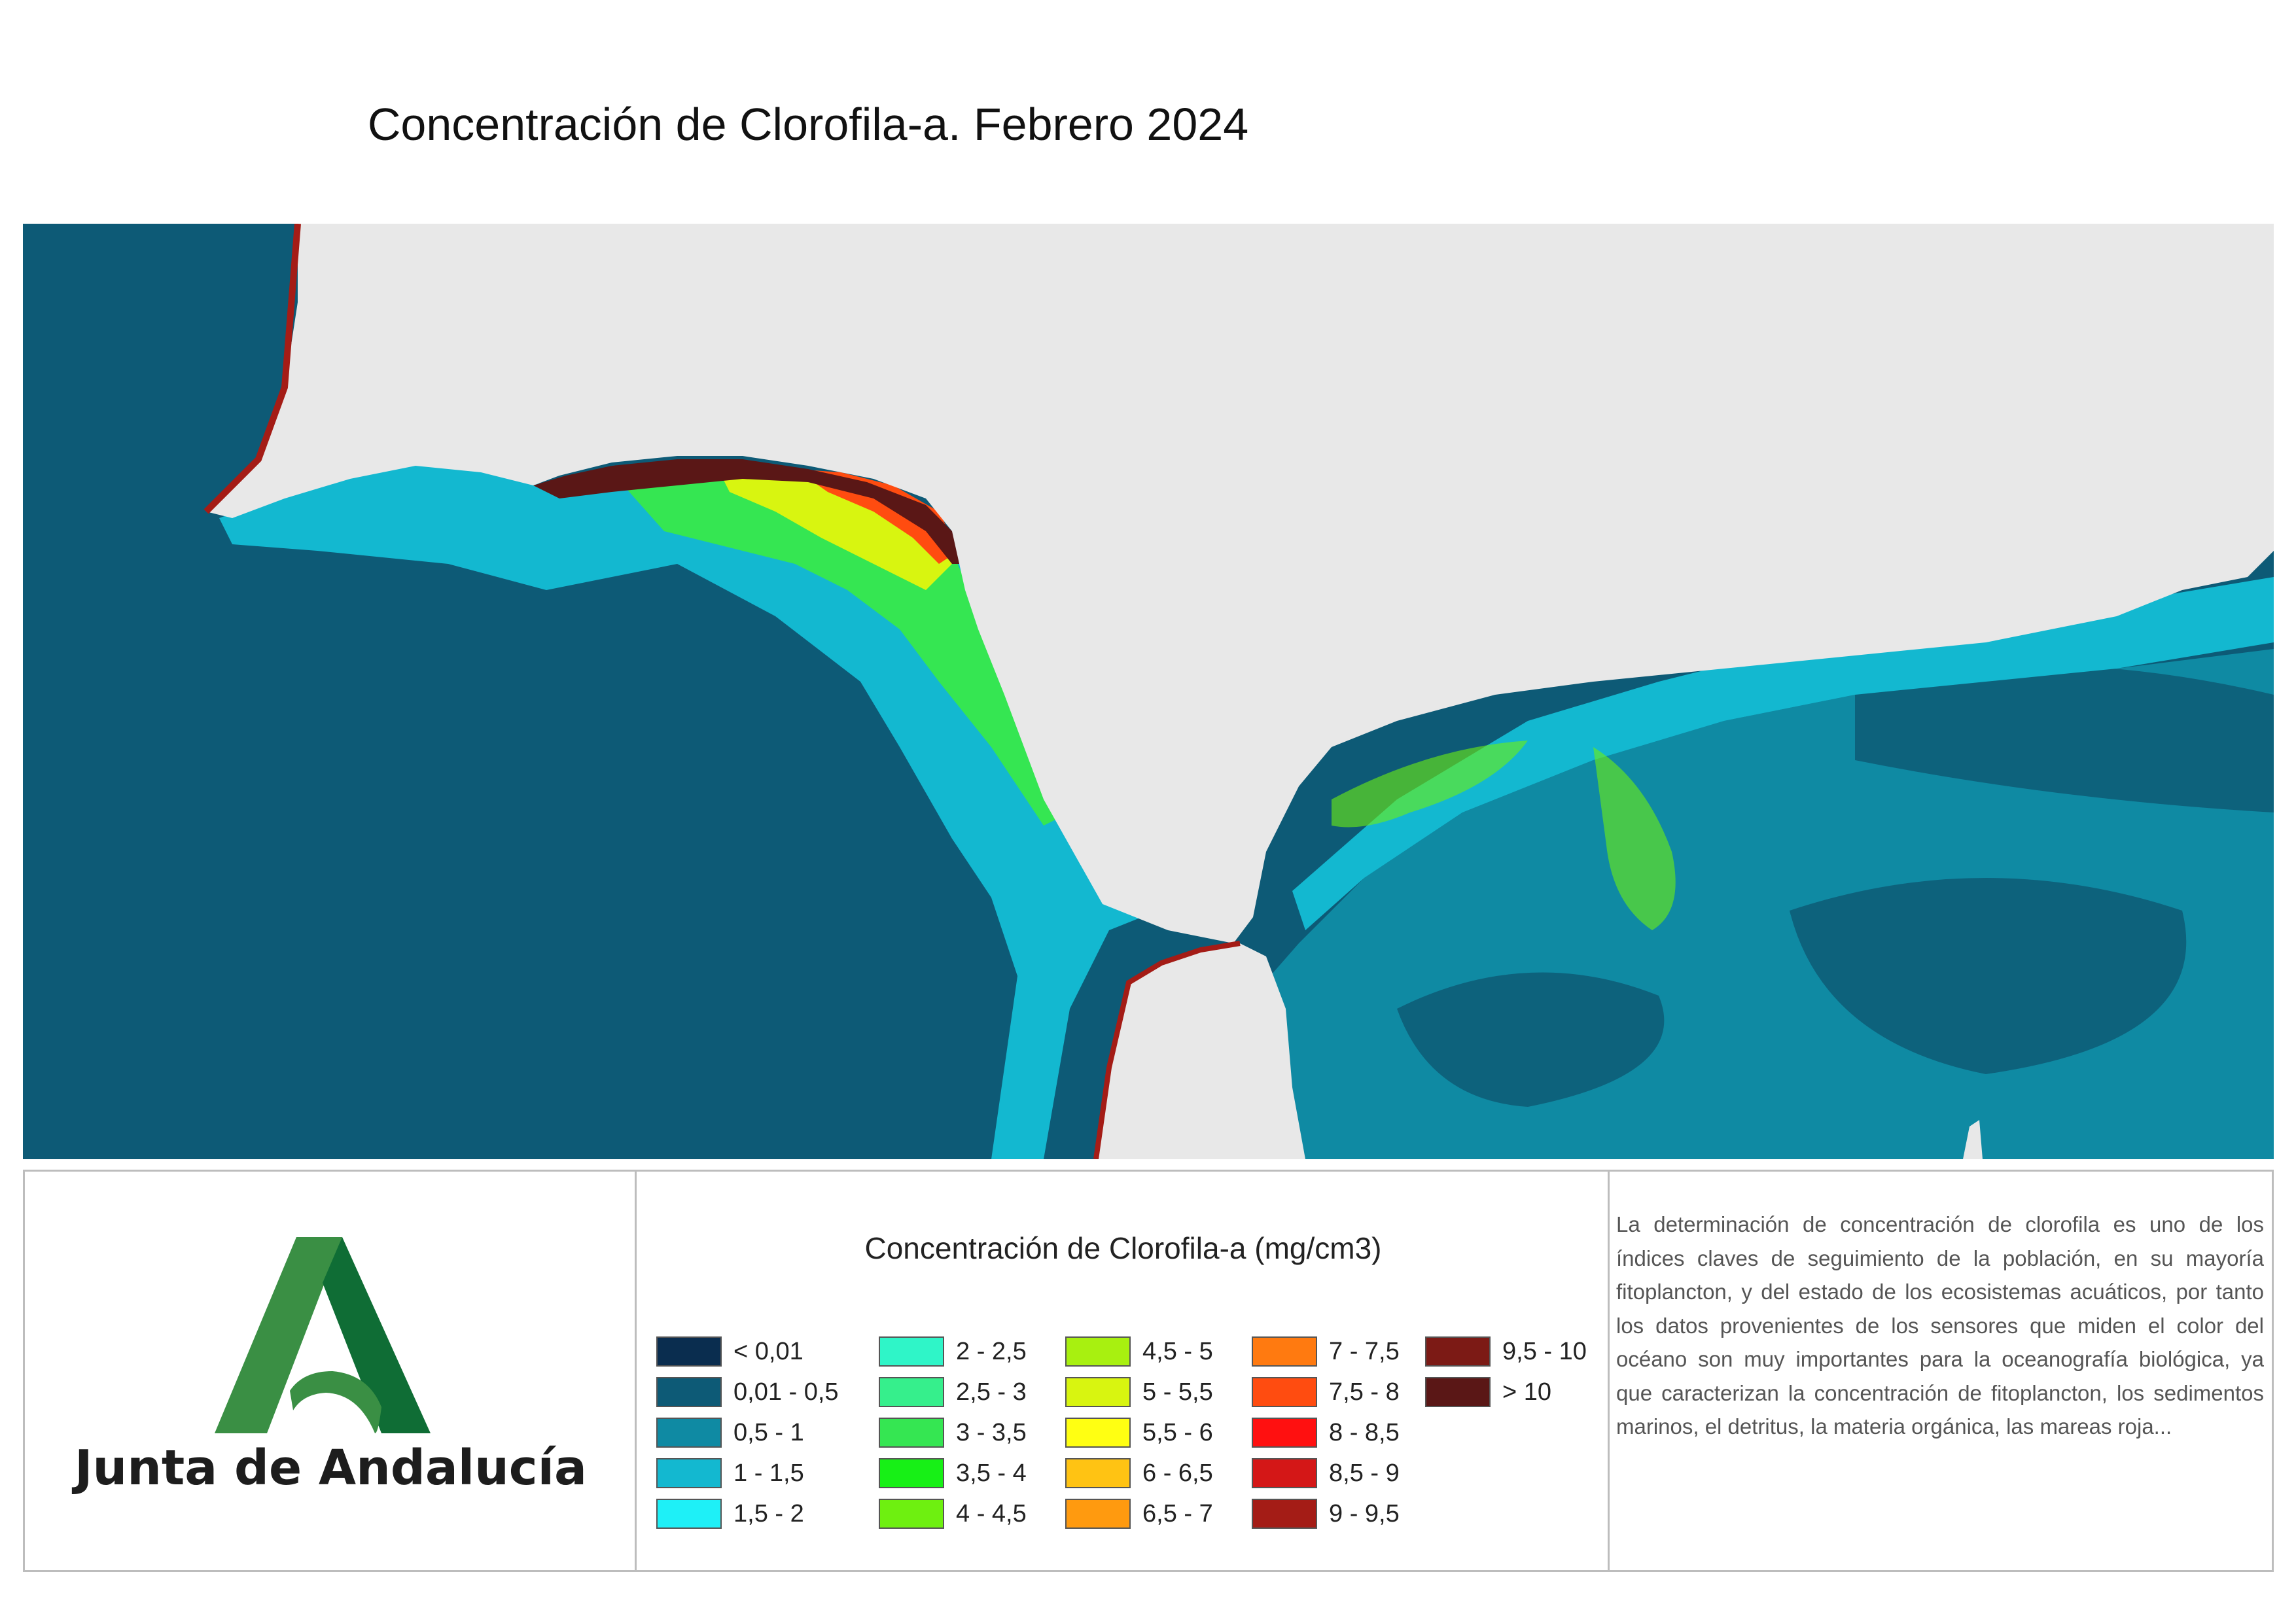 This screenshot has height=1623, width=2296. What do you see at coordinates (1326, 1513) in the screenshot?
I see `legend-item: 9 - 9,5` at bounding box center [1326, 1513].